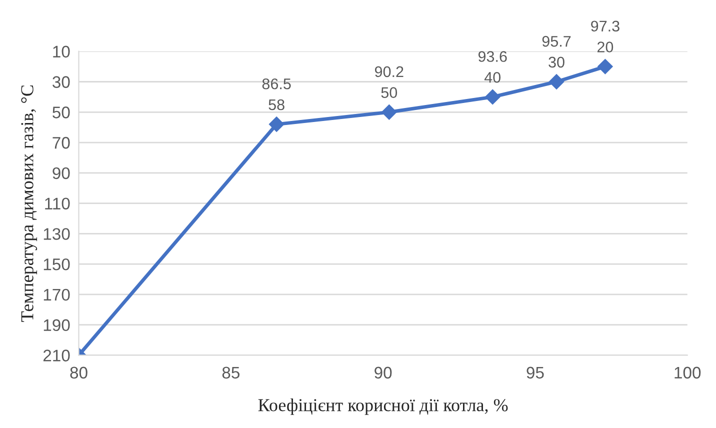  Describe the element at coordinates (231, 372) in the screenshot. I see `x-tick-label: 85` at that location.